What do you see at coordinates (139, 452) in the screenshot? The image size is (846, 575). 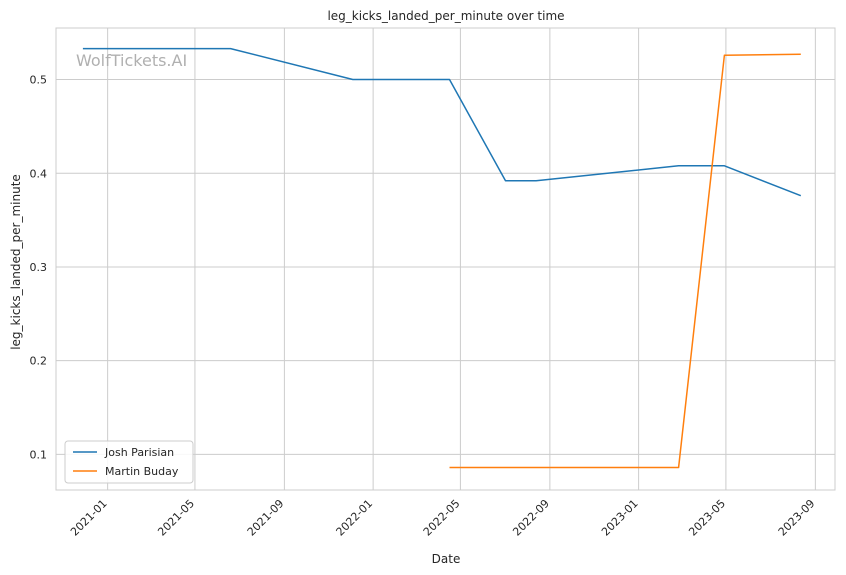 I see `legend-label-josh-parisian: Josh Parisian` at bounding box center [139, 452].